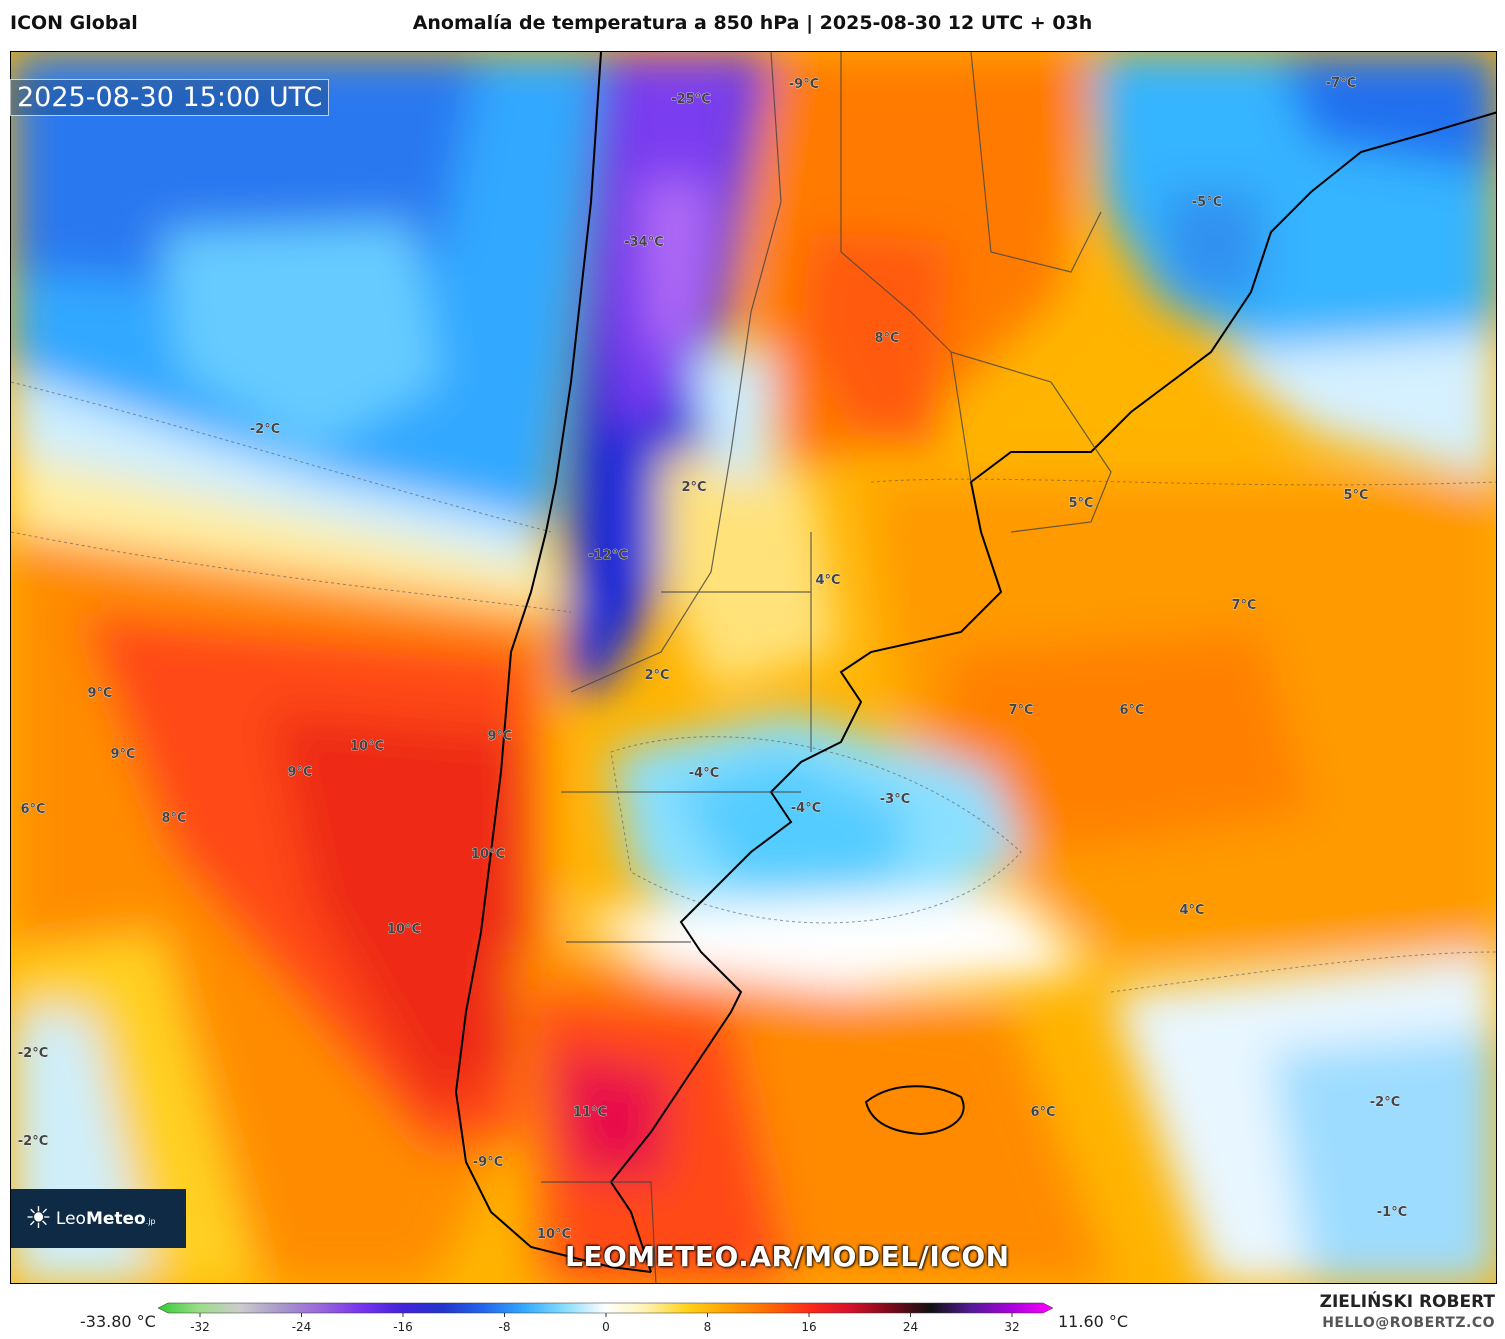  What do you see at coordinates (200, 1327) in the screenshot?
I see `colorbar-tick-label: -32` at bounding box center [200, 1327].